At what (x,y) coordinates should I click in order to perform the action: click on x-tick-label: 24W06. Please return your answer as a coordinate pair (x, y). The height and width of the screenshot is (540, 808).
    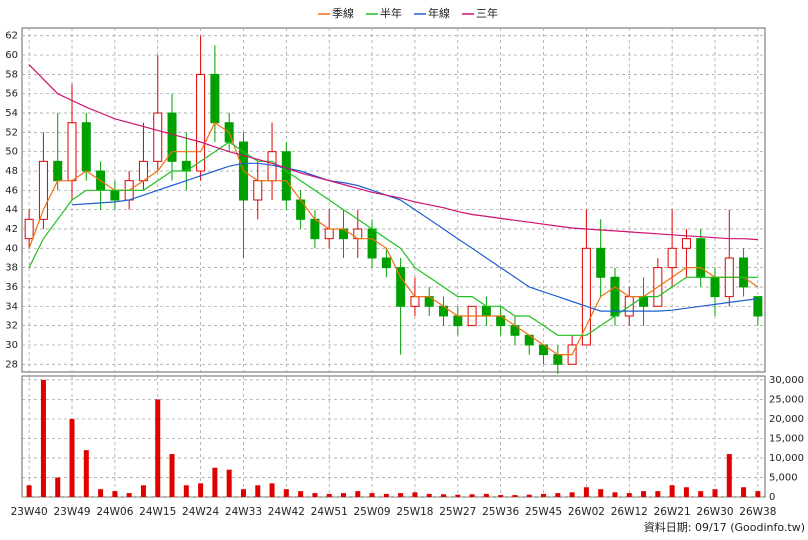
    Looking at the image, I should click on (114, 512).